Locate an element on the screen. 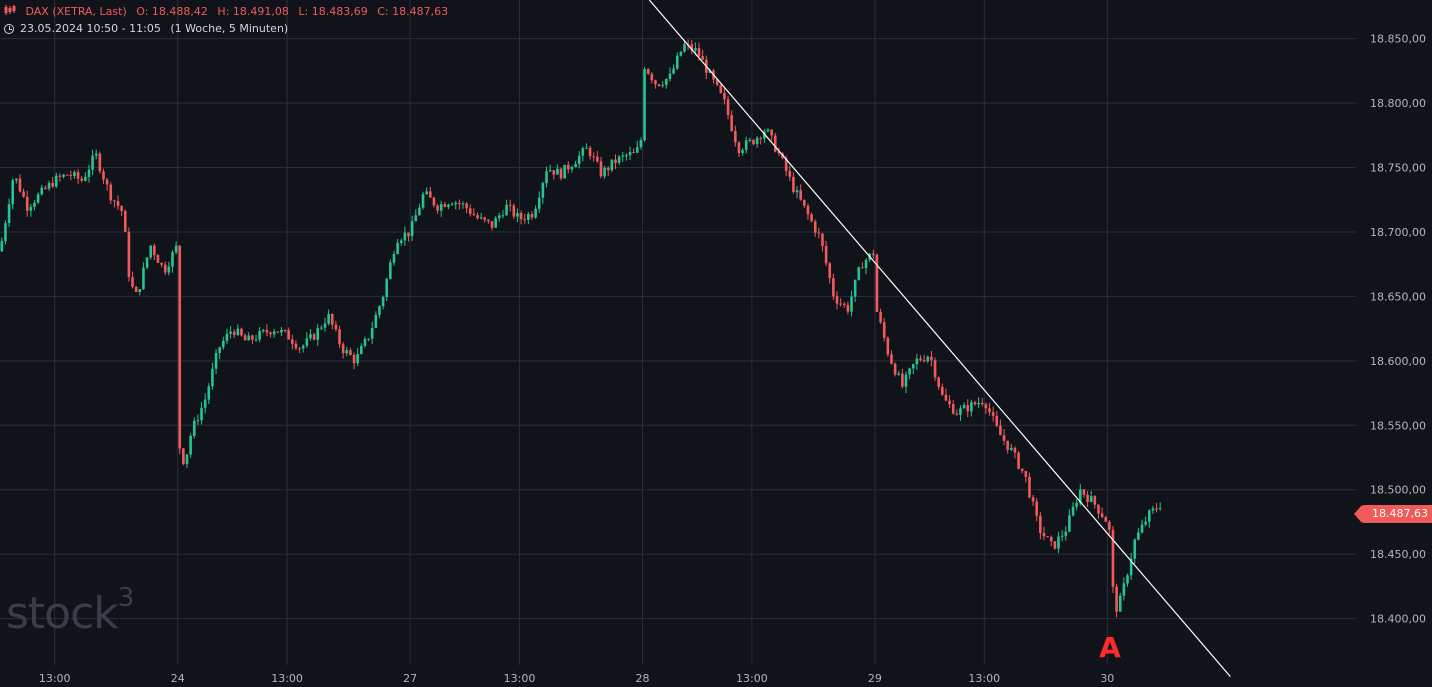  x-tick-label: 27 is located at coordinates (410, 678).